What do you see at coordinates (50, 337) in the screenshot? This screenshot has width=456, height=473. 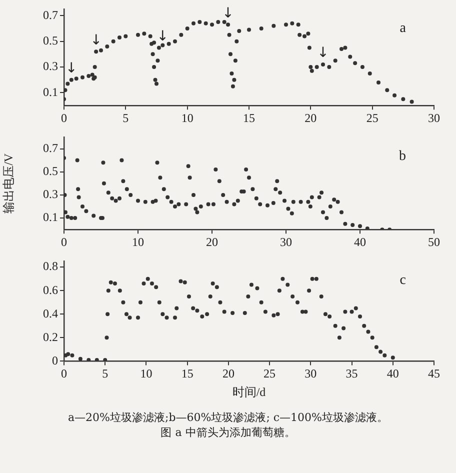 I see `y-tick-label: 0.2` at bounding box center [50, 337].